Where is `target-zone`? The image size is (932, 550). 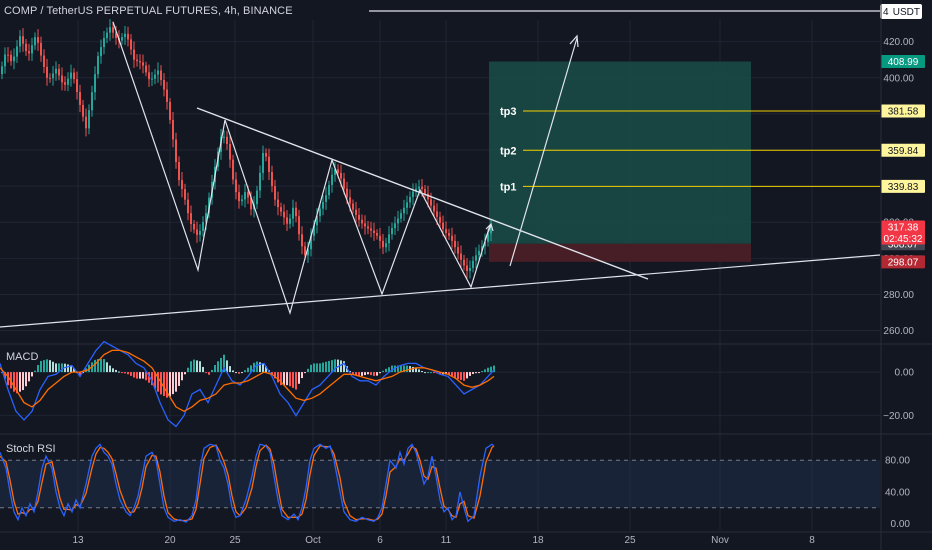
target-zone is located at coordinates (620, 152).